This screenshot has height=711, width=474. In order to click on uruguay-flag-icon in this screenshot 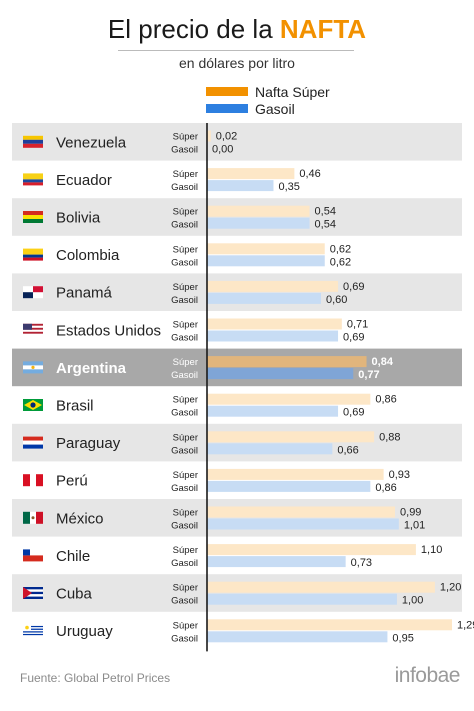, I will do `click(33, 630)`.